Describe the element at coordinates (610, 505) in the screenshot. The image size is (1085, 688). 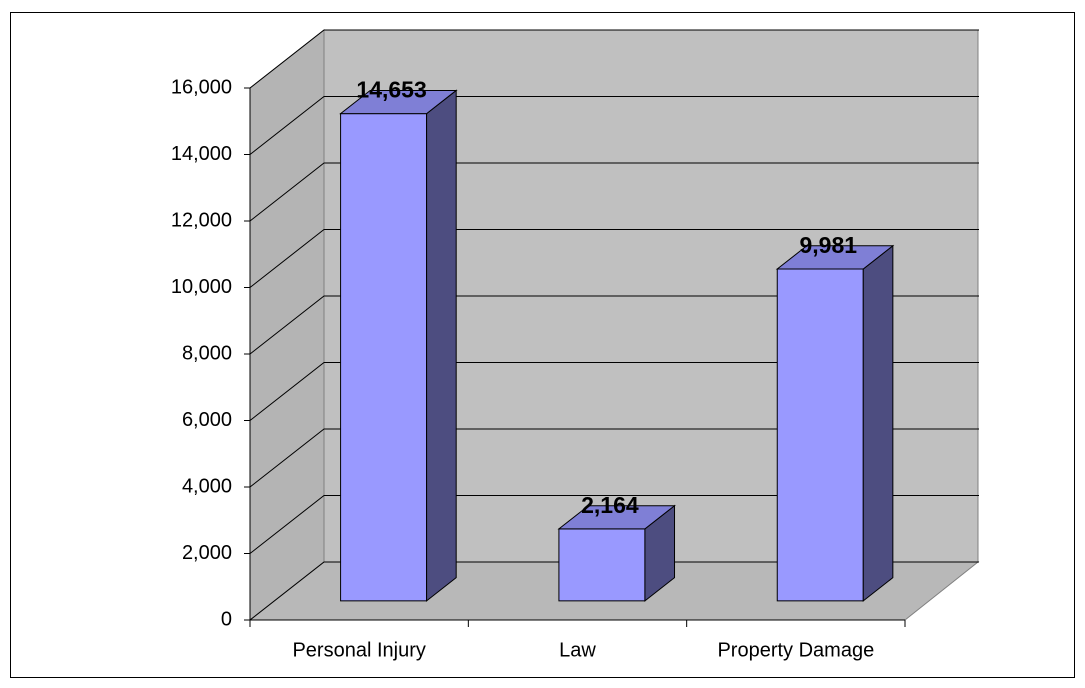
I see `value-label: 2,164` at that location.